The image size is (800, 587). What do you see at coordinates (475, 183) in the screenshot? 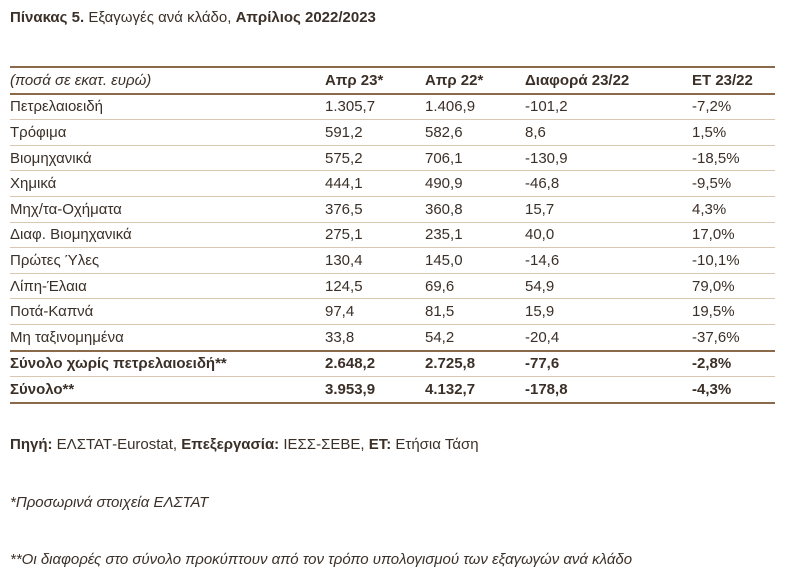
I see `cell-value: 490,9` at bounding box center [475, 183].